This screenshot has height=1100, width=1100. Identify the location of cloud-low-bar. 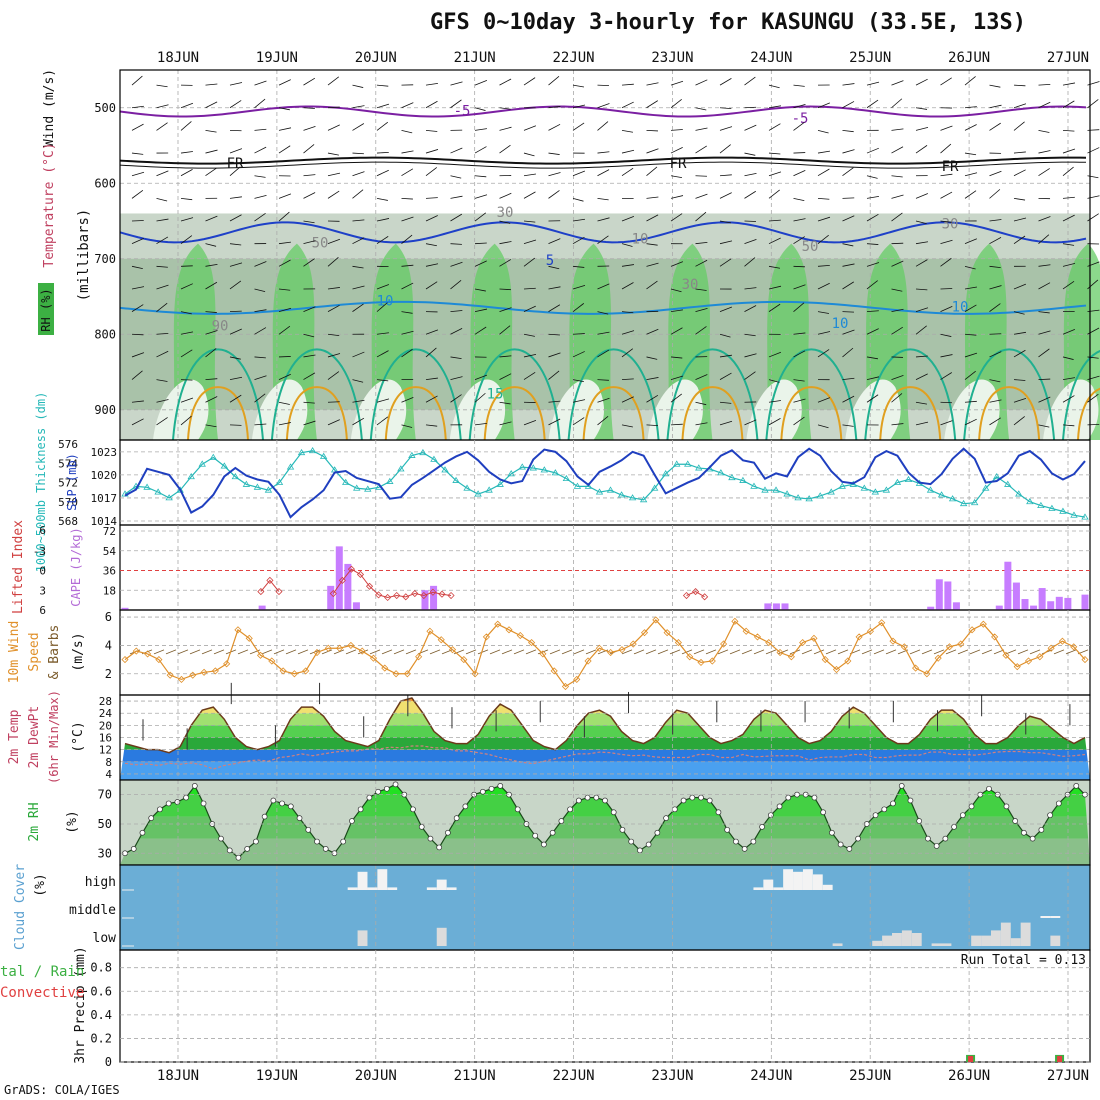
(362, 938).